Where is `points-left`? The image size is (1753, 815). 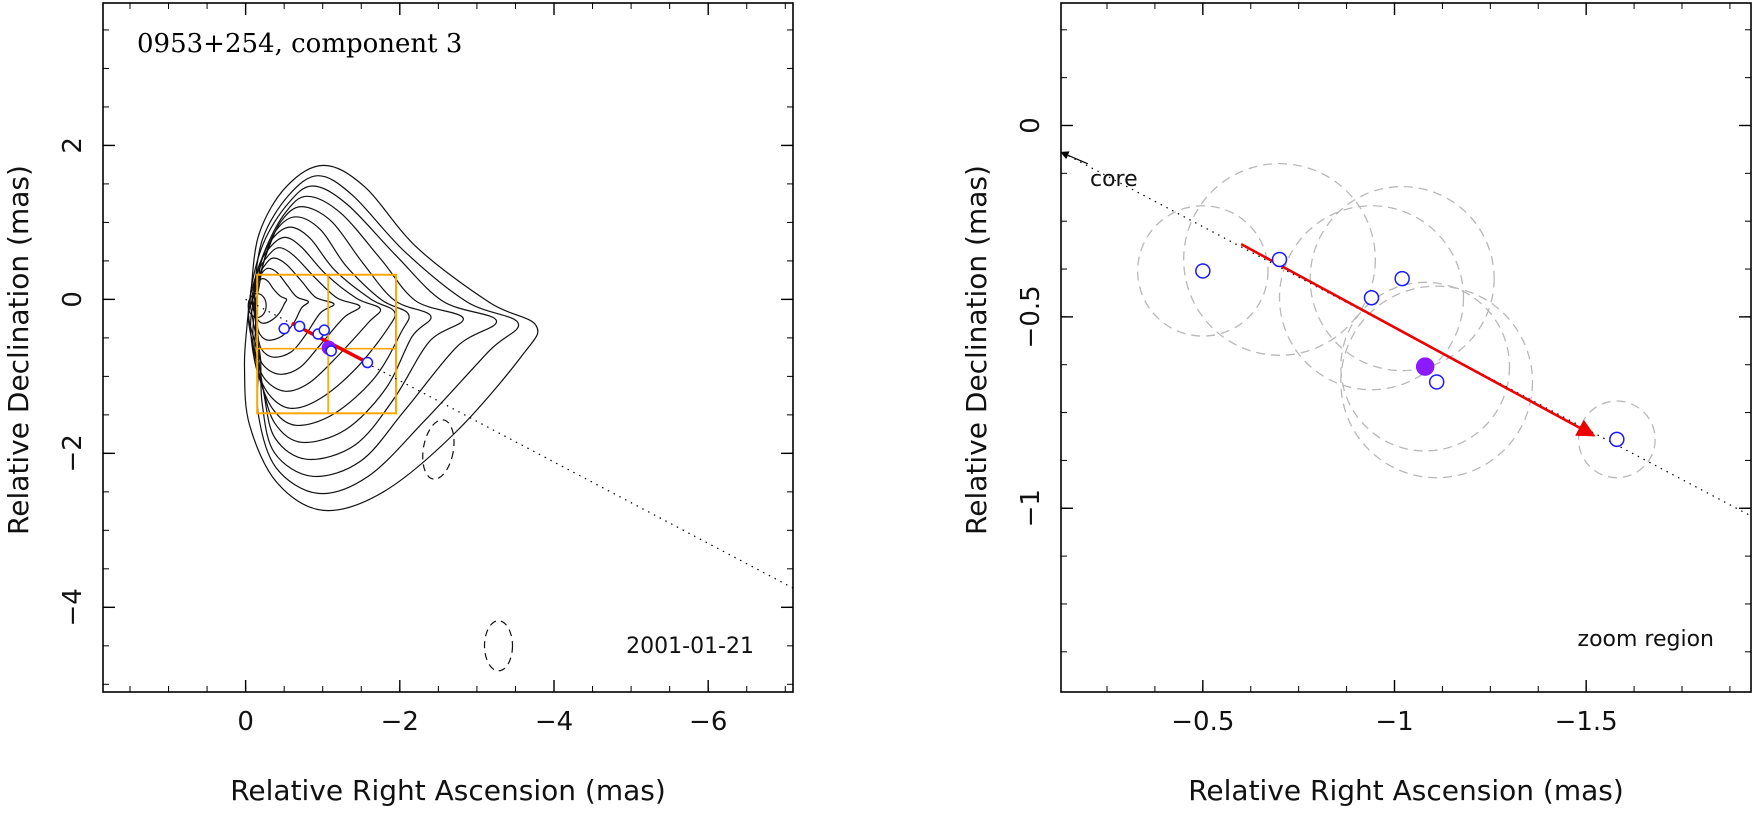 points-left is located at coordinates (326, 344).